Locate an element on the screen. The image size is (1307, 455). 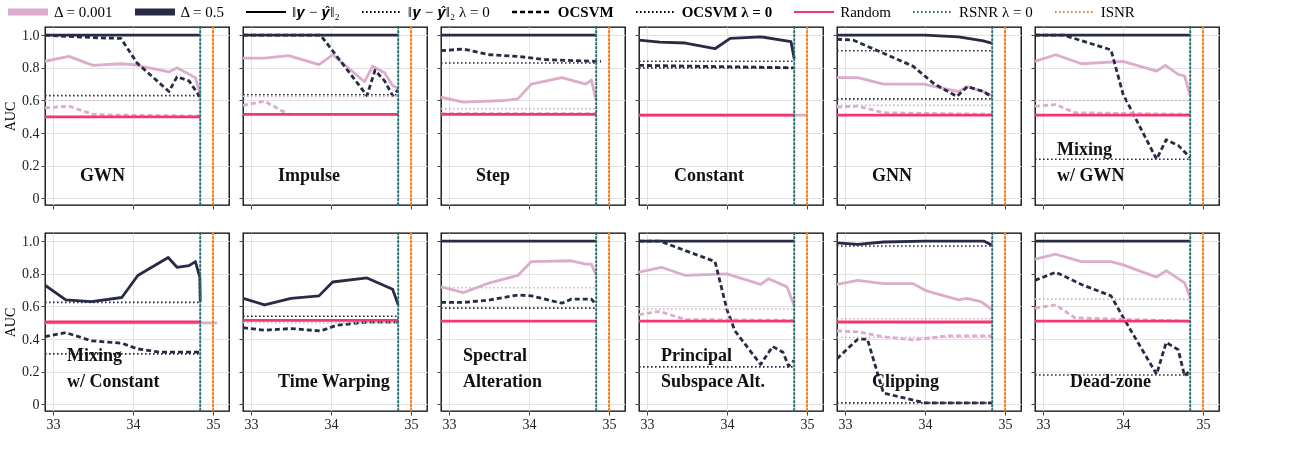
annotation: Constant is located at coordinates (709, 175).